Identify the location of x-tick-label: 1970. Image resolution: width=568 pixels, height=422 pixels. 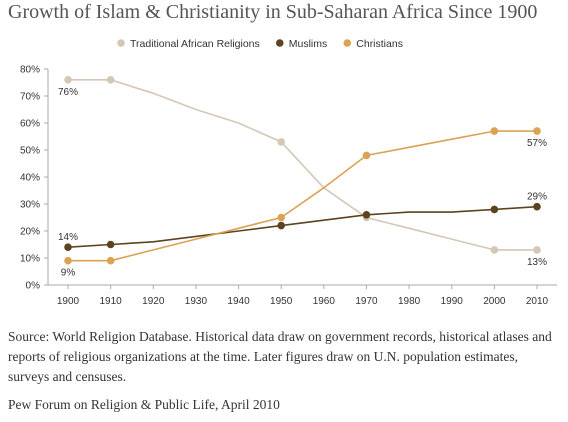
(366, 301).